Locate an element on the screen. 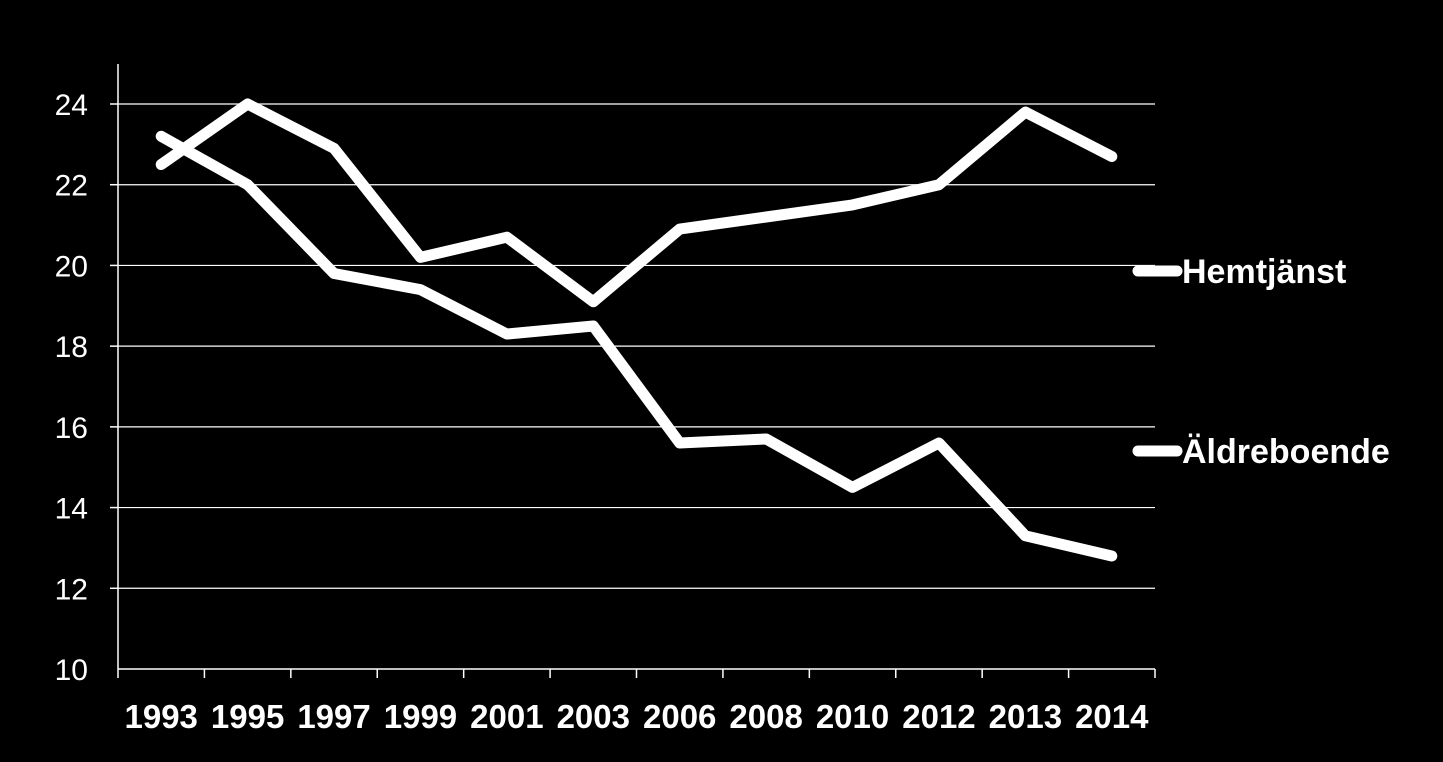  y-tick-label: 20 is located at coordinates (71, 266).